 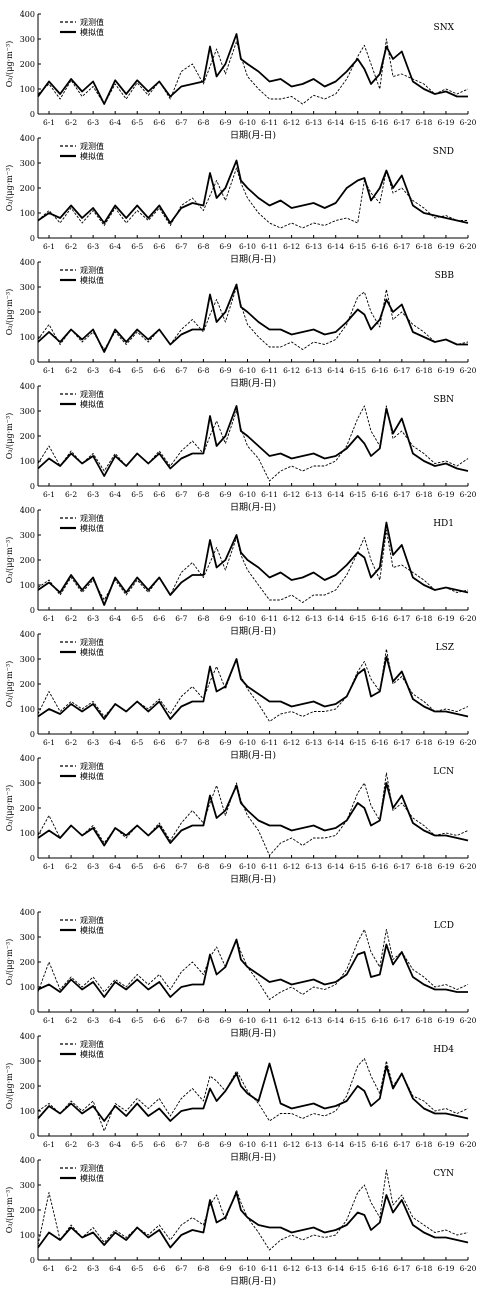 What do you see at coordinates (247, 1020) in the screenshot?
I see `x-tick-label: 6-10` at bounding box center [247, 1020].